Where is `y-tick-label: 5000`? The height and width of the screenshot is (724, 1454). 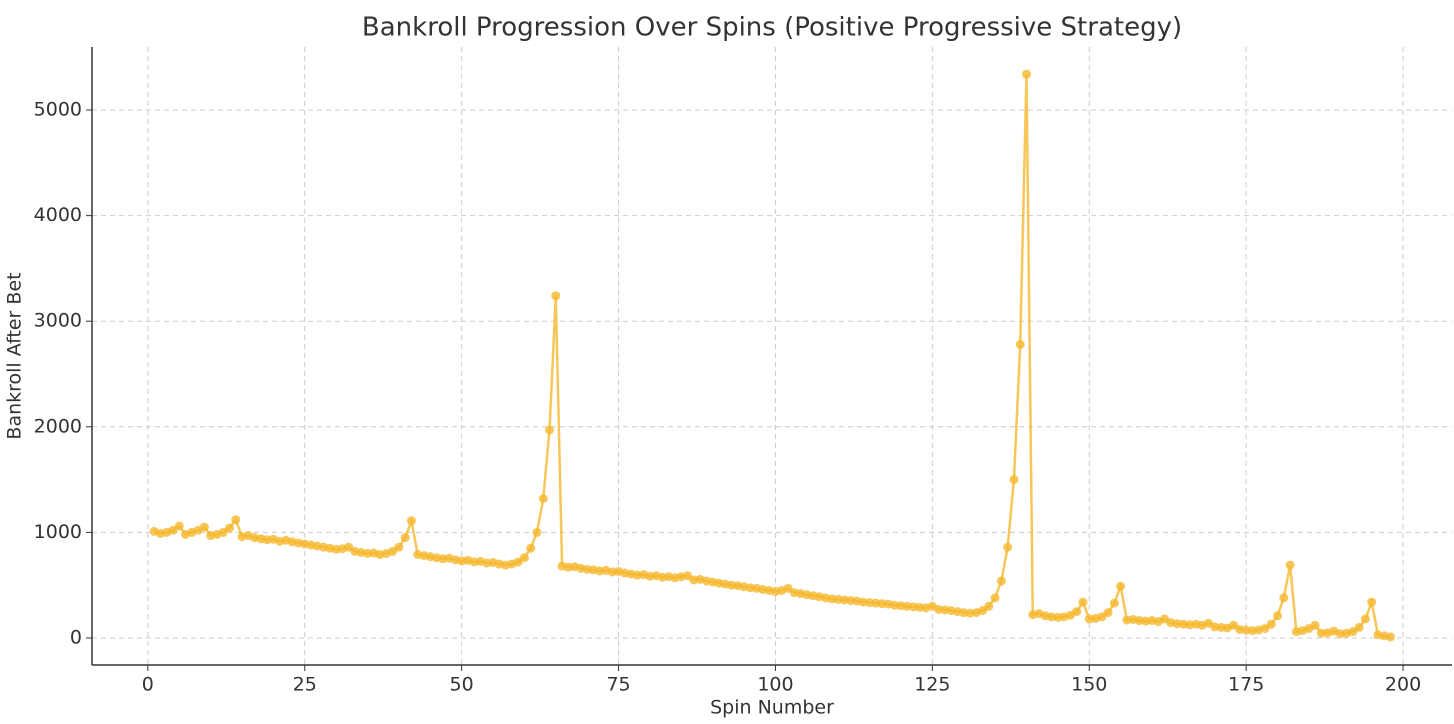 y-tick-label: 5000 is located at coordinates (58, 110).